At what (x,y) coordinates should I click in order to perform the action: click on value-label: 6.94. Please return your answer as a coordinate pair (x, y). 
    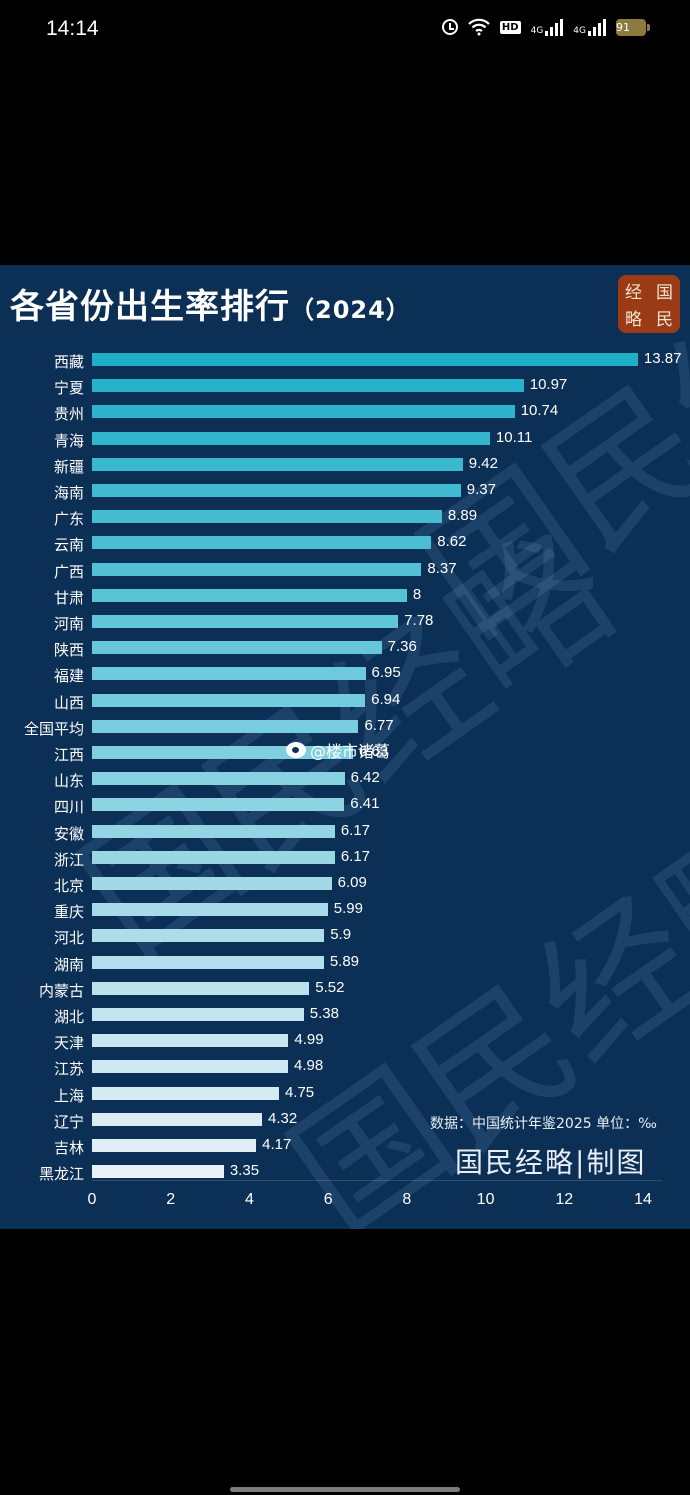
    Looking at the image, I should click on (386, 699).